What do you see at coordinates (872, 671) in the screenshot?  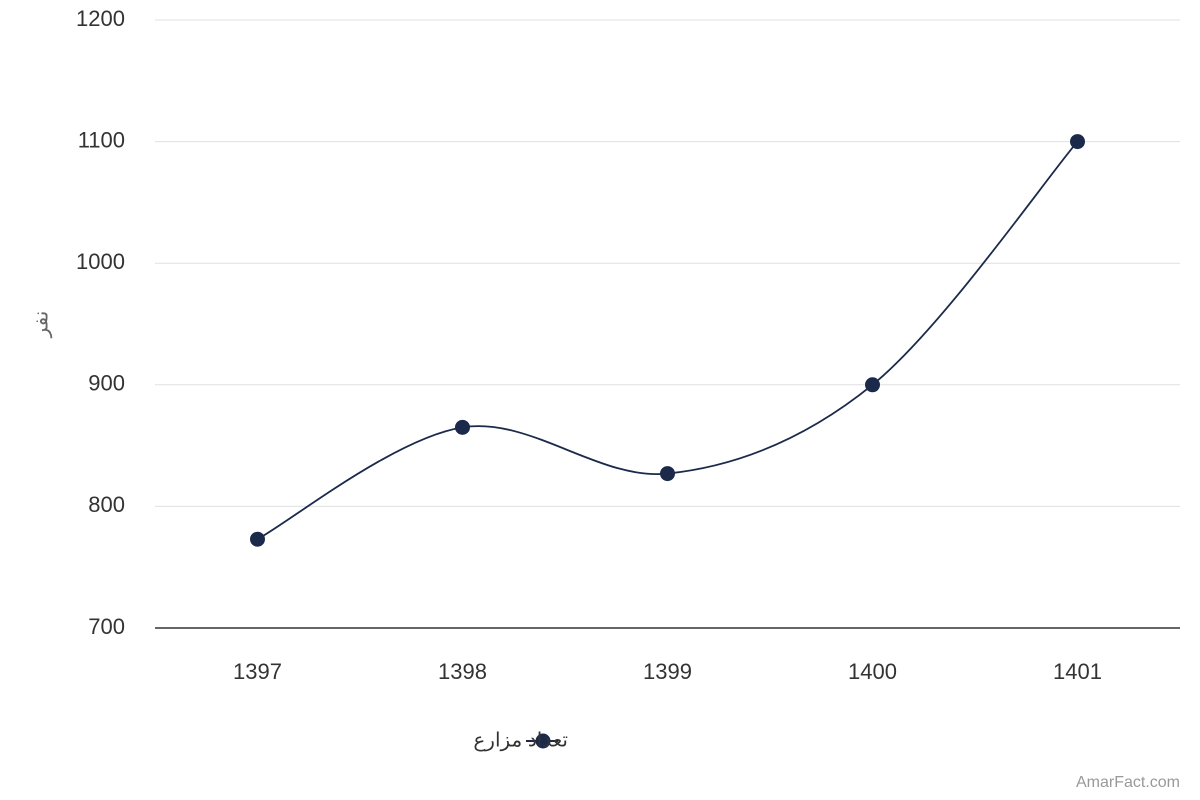 I see `x-tick-label: 1400` at bounding box center [872, 671].